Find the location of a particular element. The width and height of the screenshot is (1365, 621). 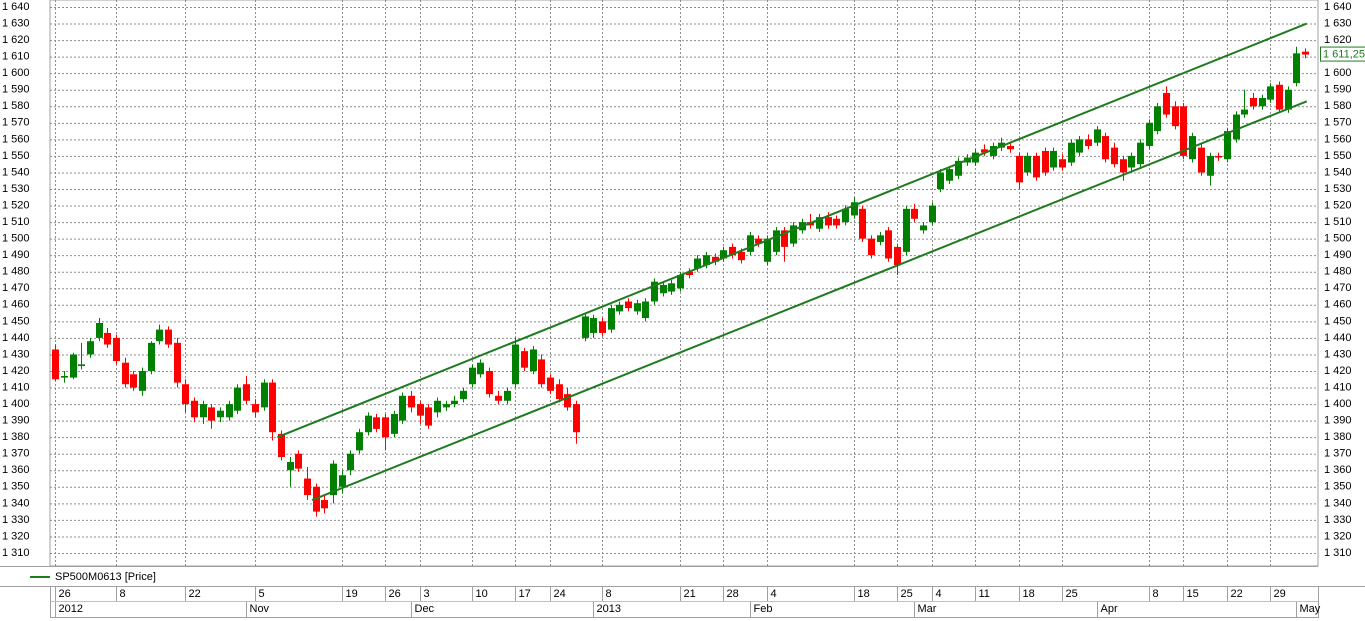

y-tick-label-right: 1 460 is located at coordinates (1338, 305).